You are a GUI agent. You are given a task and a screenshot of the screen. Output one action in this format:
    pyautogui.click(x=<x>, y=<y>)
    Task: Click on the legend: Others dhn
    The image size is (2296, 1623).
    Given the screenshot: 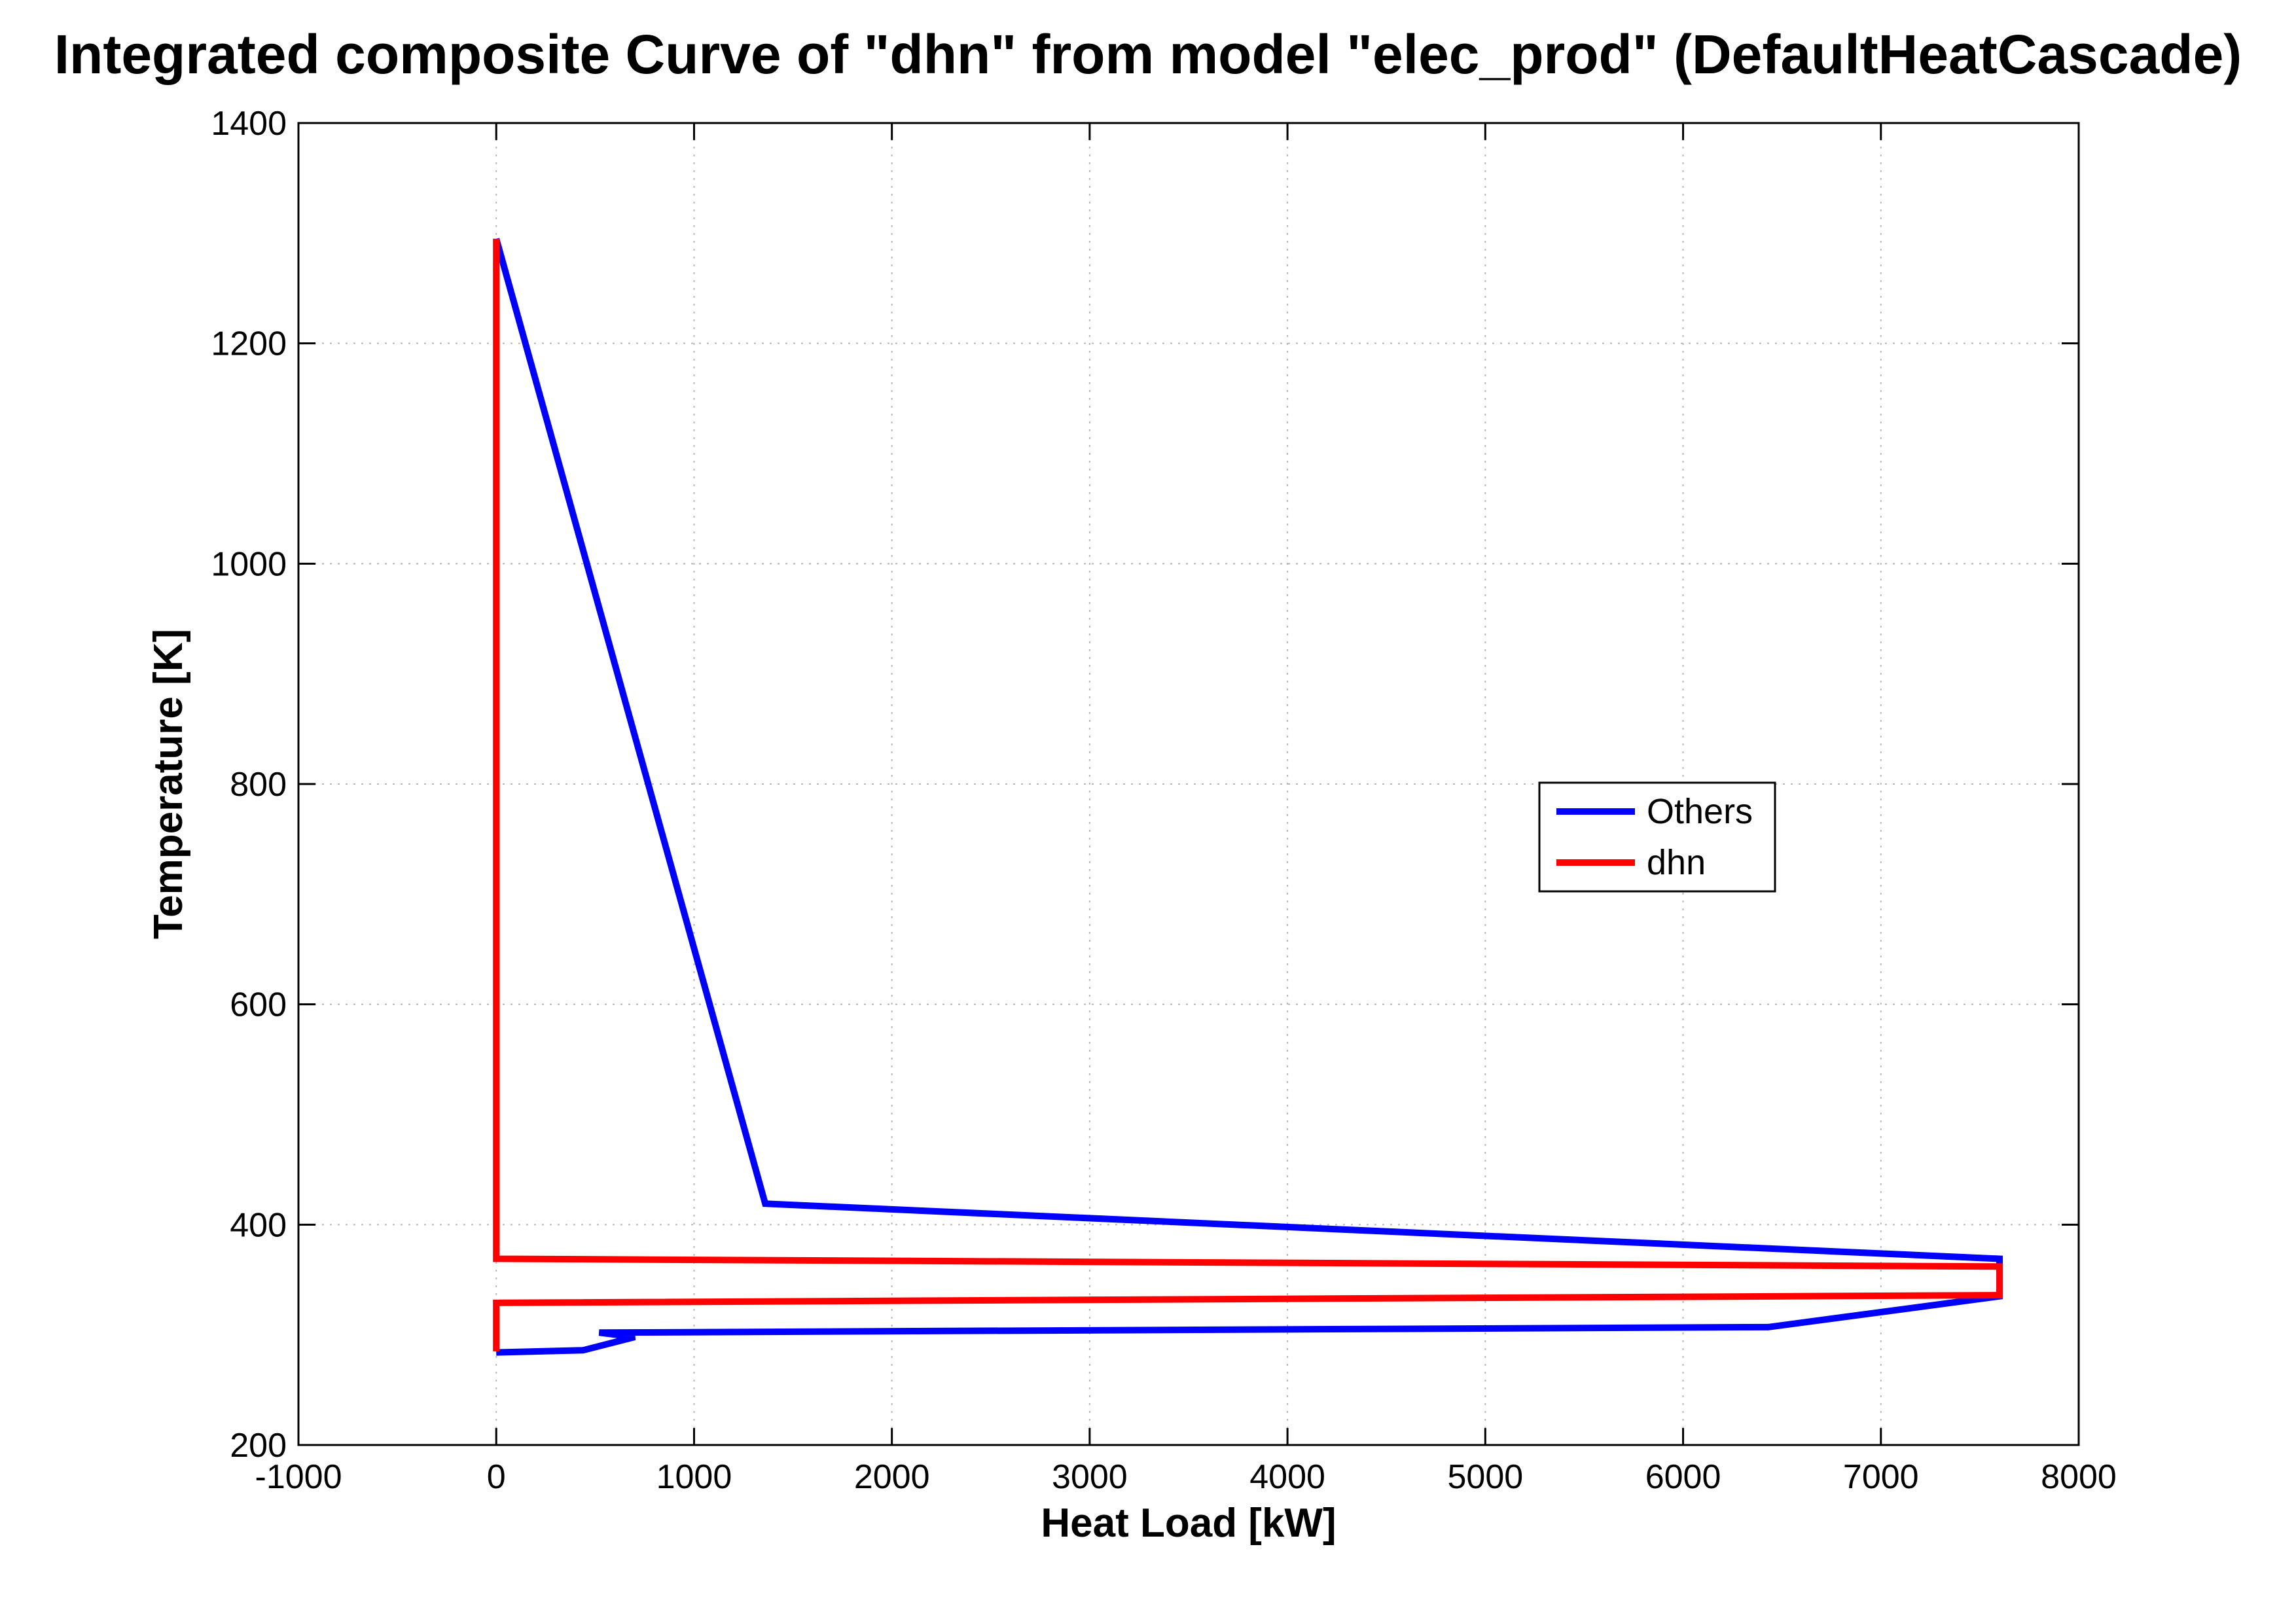 What is the action you would take?
    pyautogui.click(x=1657, y=837)
    